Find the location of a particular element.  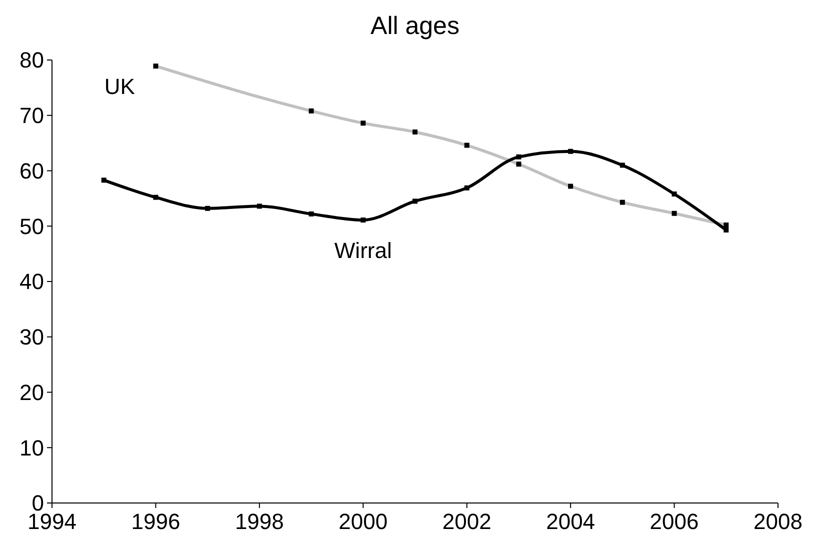

x-tick-label: 1998 is located at coordinates (259, 521).